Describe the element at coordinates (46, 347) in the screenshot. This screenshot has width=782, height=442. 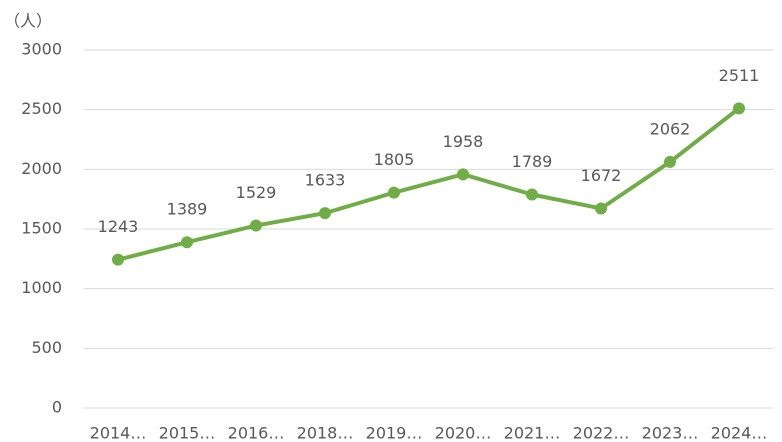
I see `y-tick-label: 500` at that location.